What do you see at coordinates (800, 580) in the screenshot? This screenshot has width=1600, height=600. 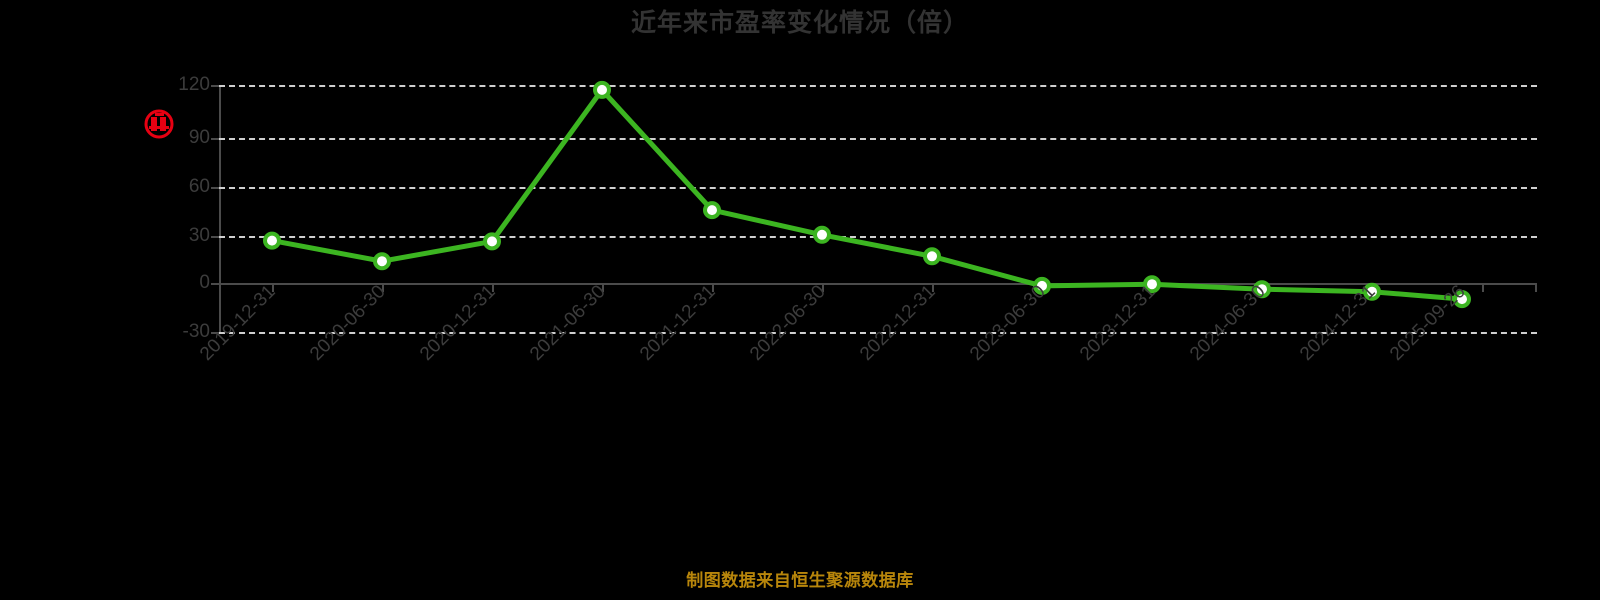 I see `data-source-note: 制图数据来自恒生聚源数据库` at bounding box center [800, 580].